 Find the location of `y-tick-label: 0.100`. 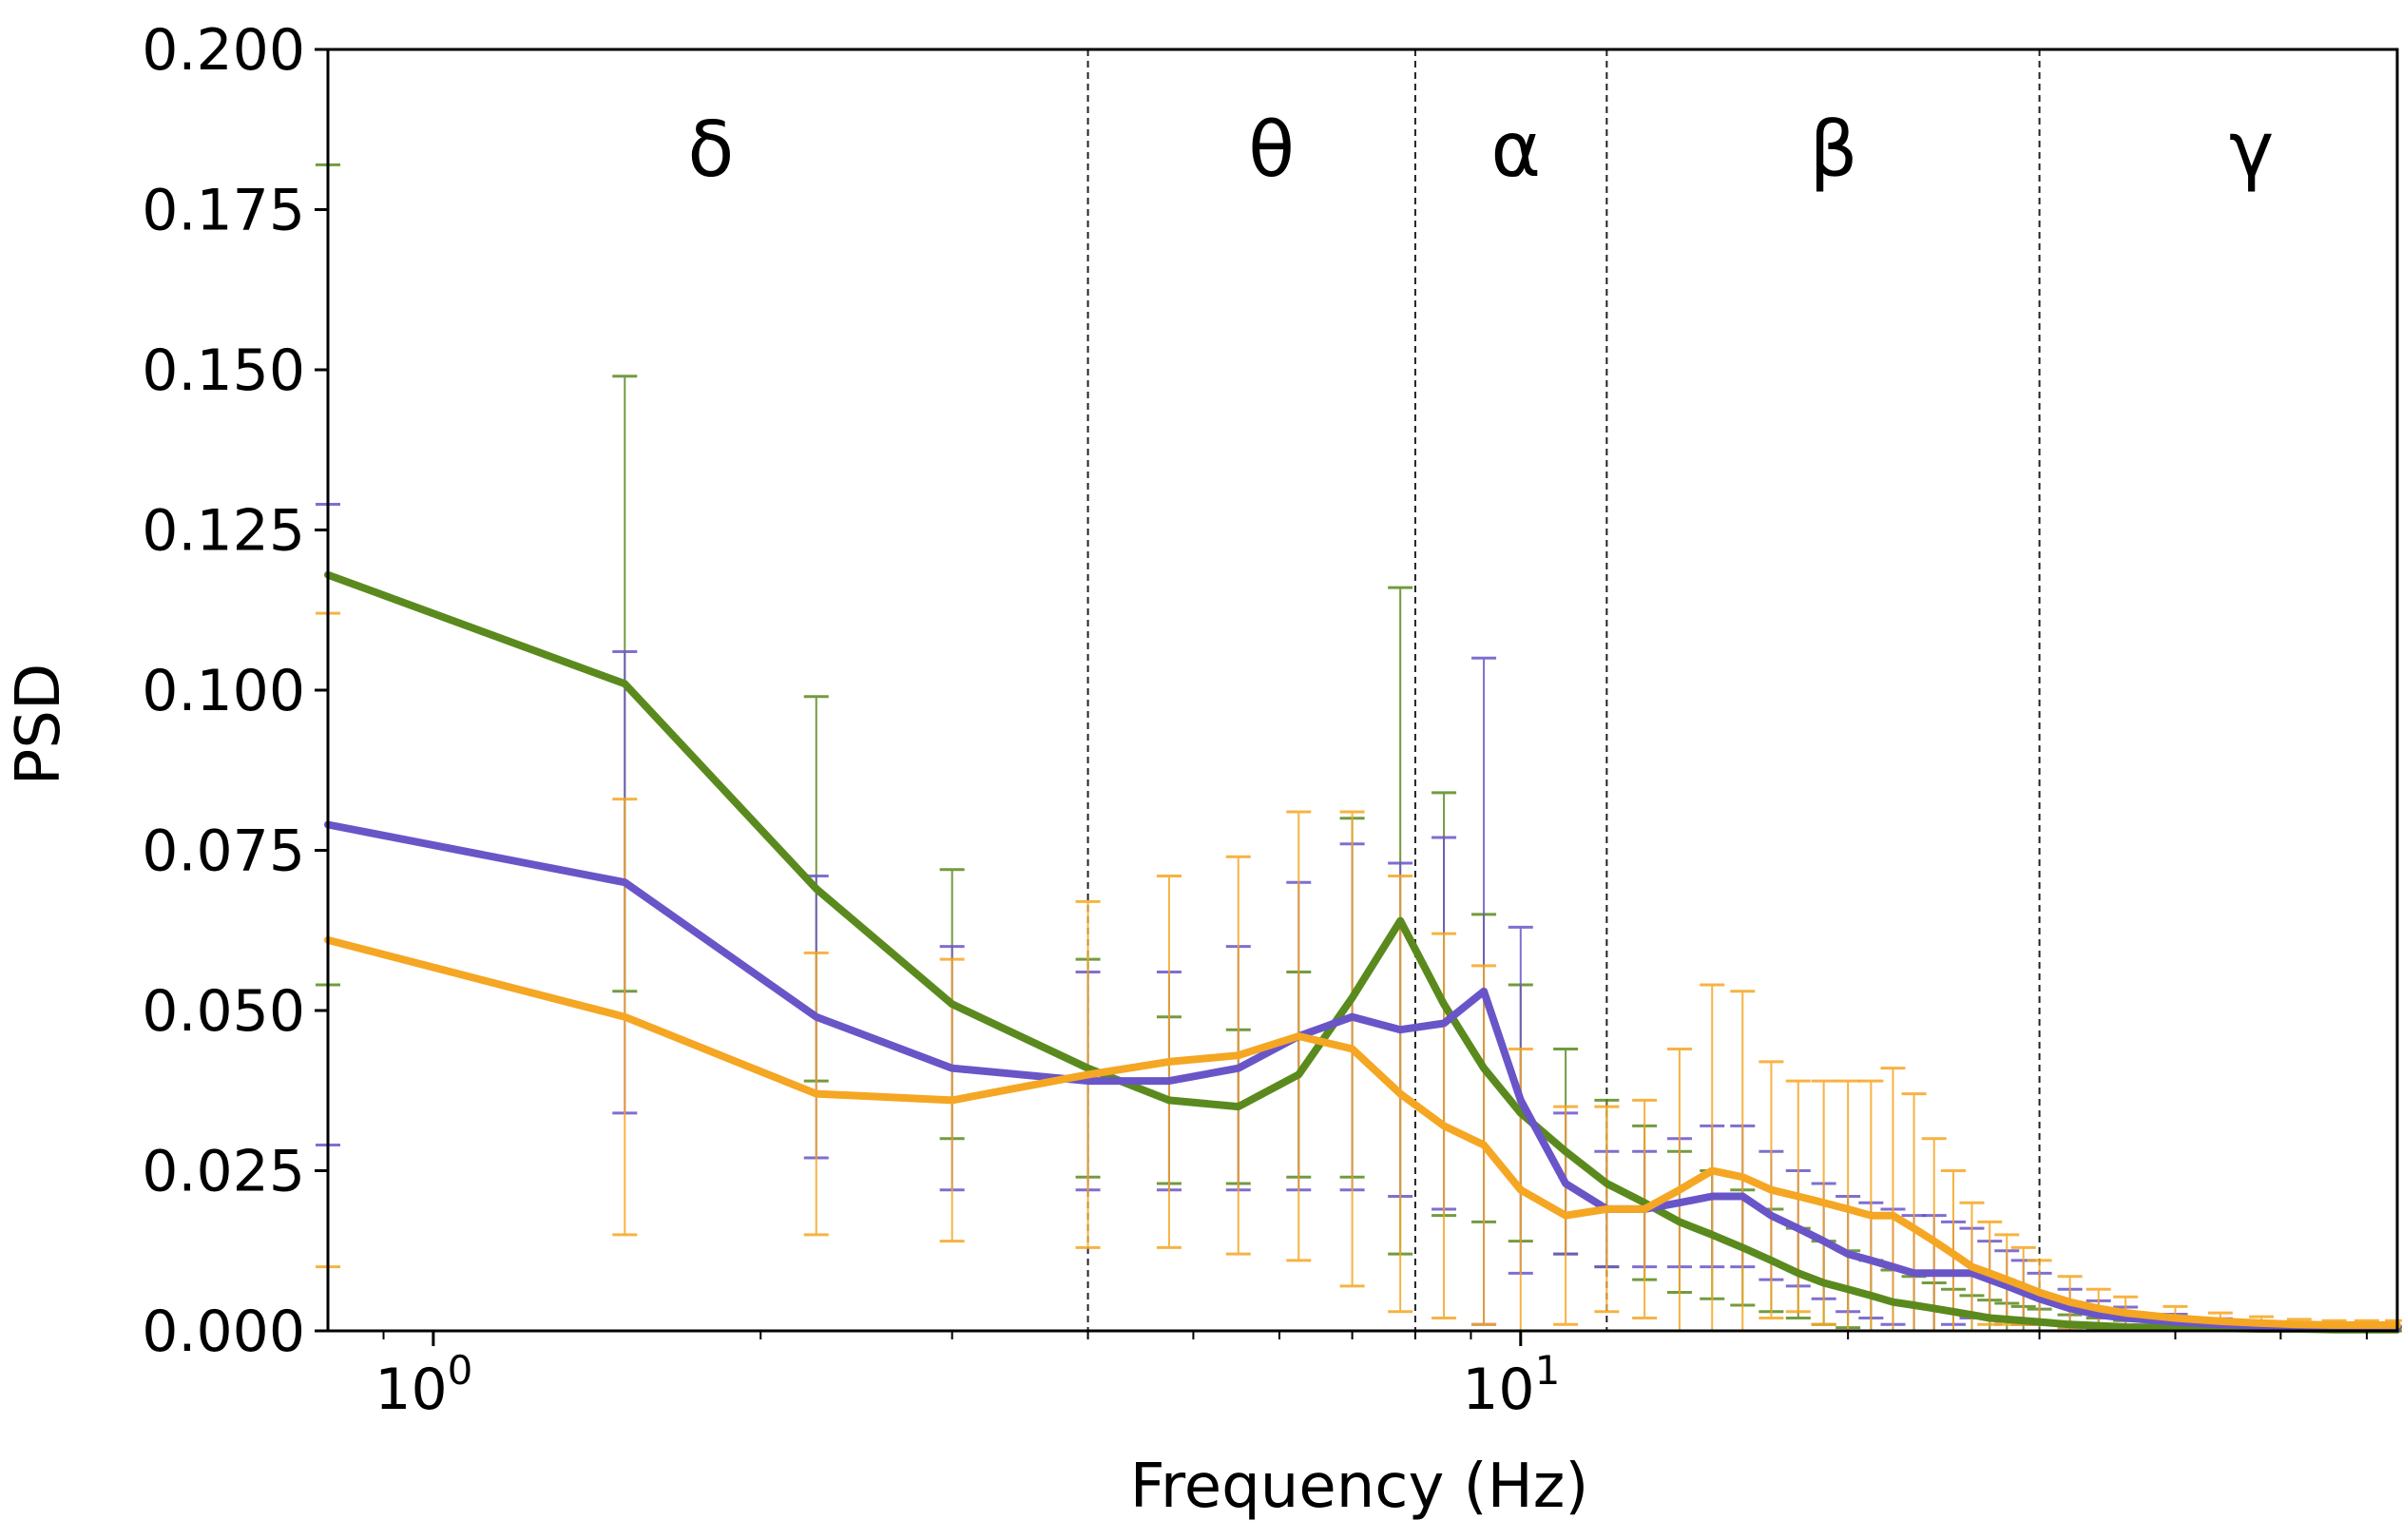

y-tick-label: 0.100 is located at coordinates (223, 691).